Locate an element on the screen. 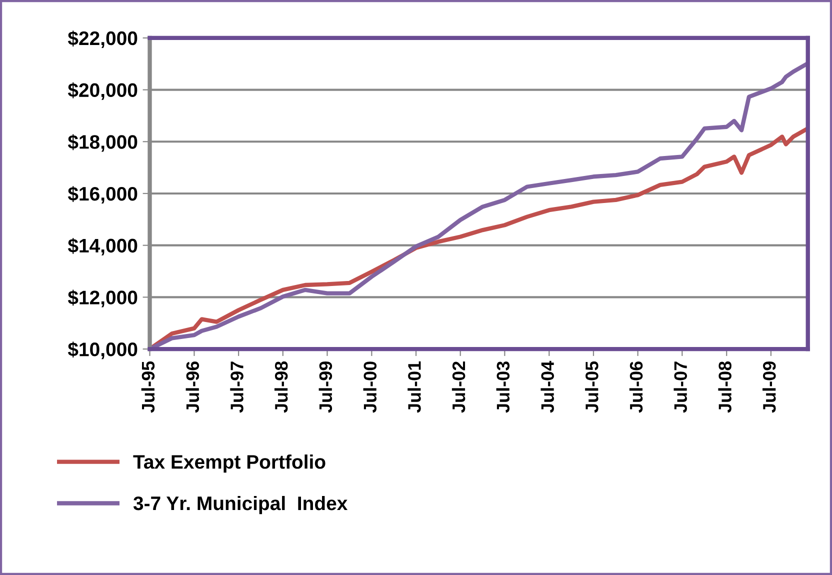 The height and width of the screenshot is (575, 832). x-tick-label: Jul-98 is located at coordinates (281, 387).